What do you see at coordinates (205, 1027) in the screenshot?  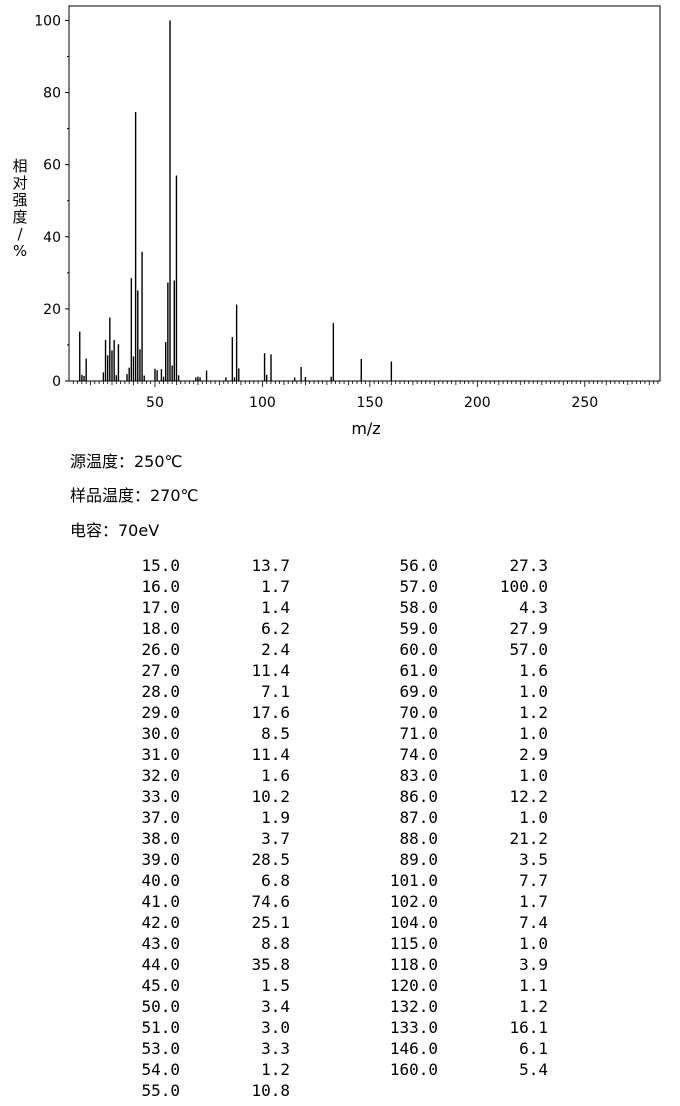 I see `table-row: 51.0 3.0` at bounding box center [205, 1027].